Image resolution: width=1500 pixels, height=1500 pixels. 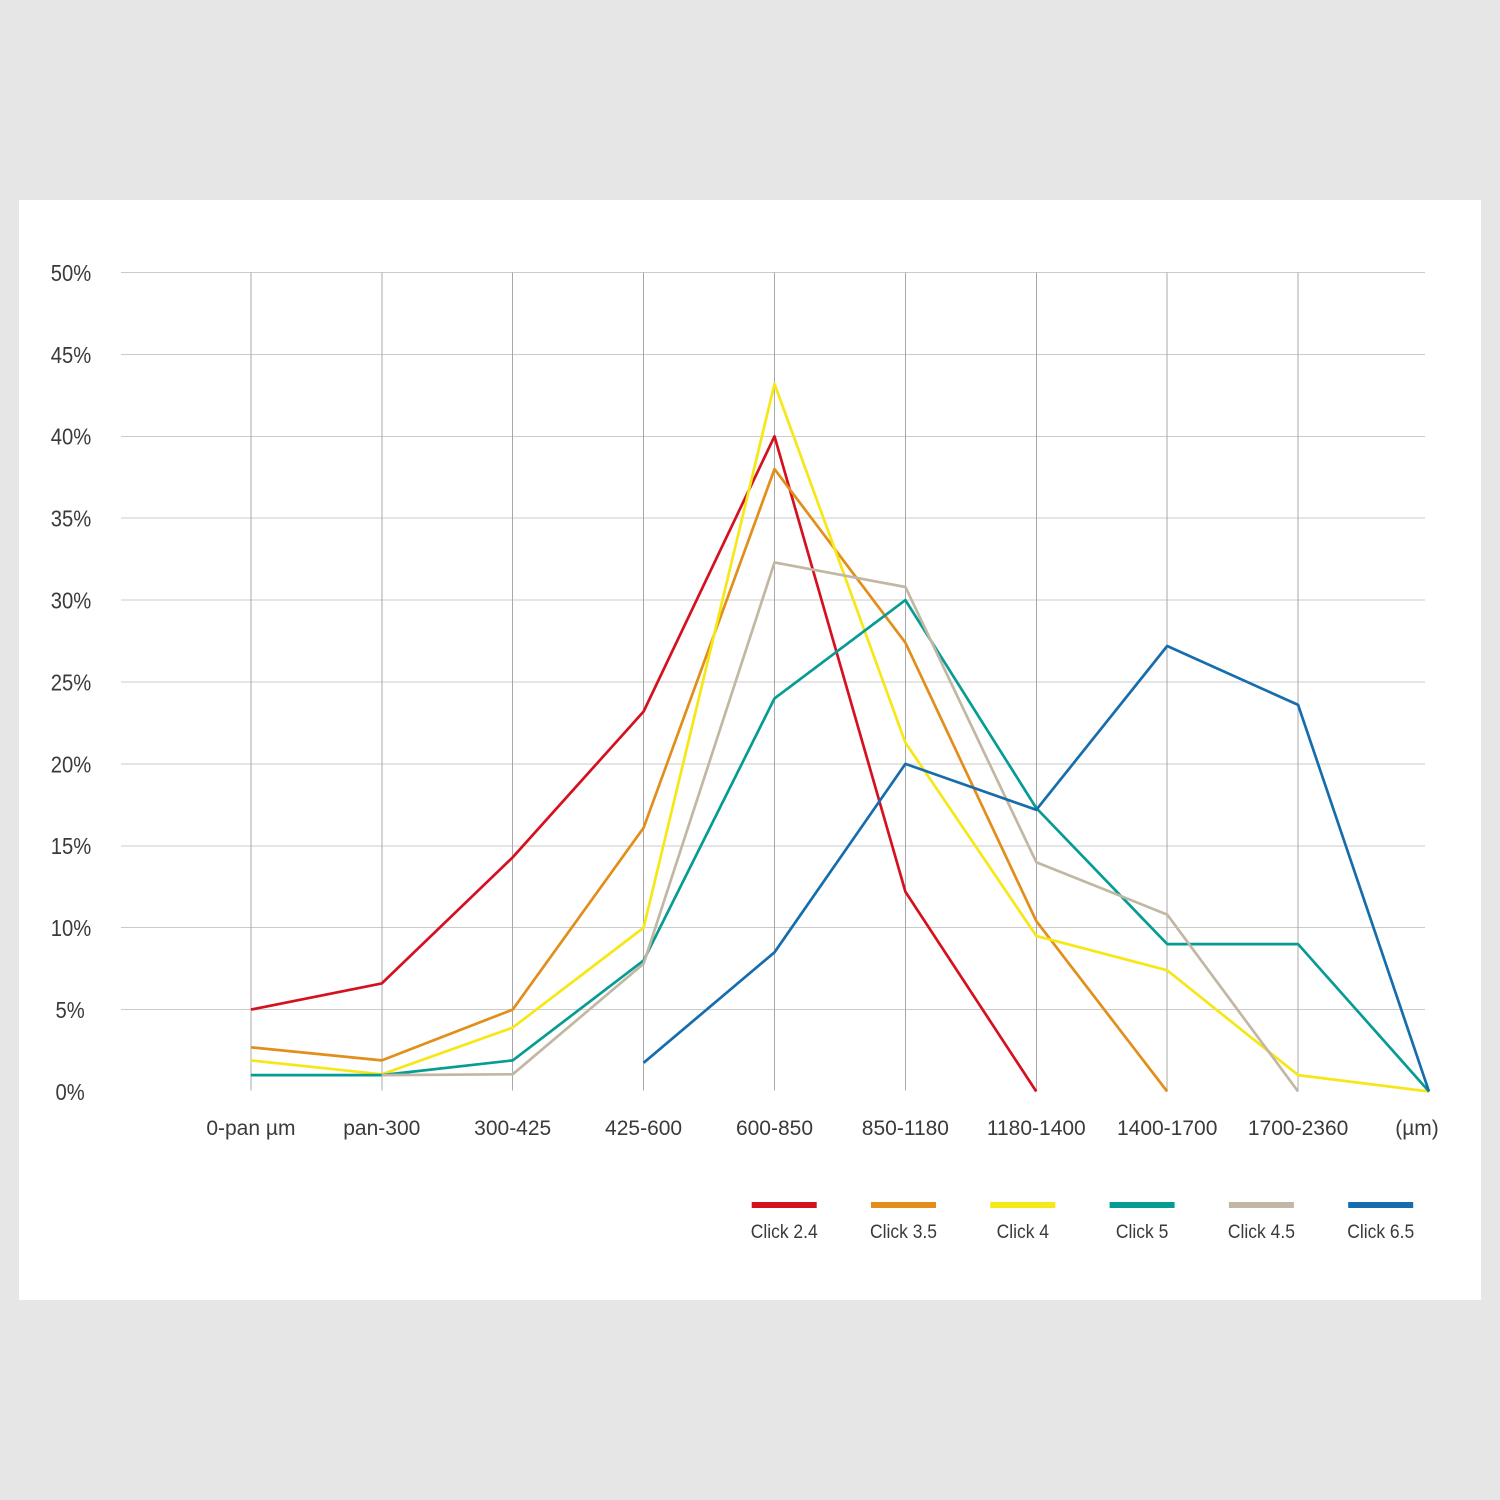 I want to click on svg-text: 45%, so click(x=71, y=355).